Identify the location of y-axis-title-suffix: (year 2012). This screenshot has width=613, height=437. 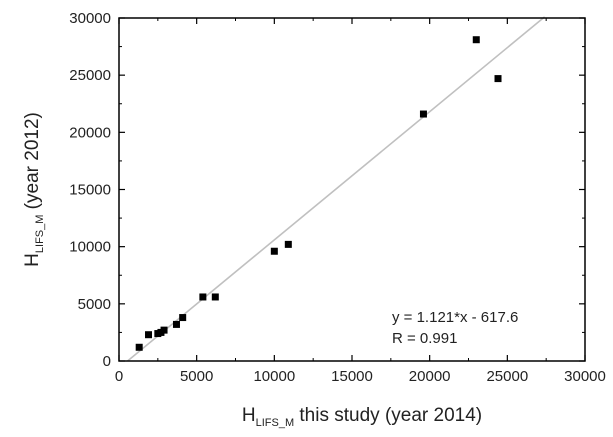
(32, 163).